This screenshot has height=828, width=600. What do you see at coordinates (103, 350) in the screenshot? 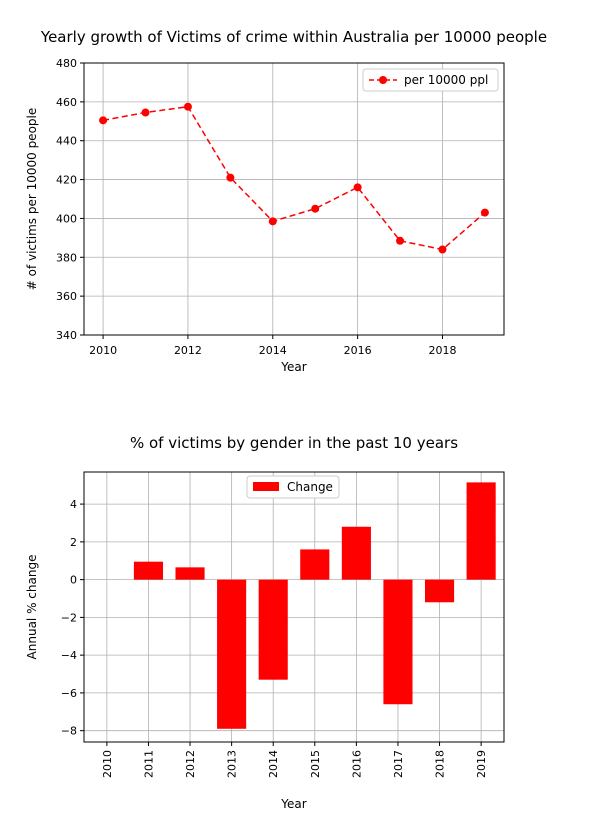
I see `line-chart-x-tick-label: 2010` at bounding box center [103, 350].